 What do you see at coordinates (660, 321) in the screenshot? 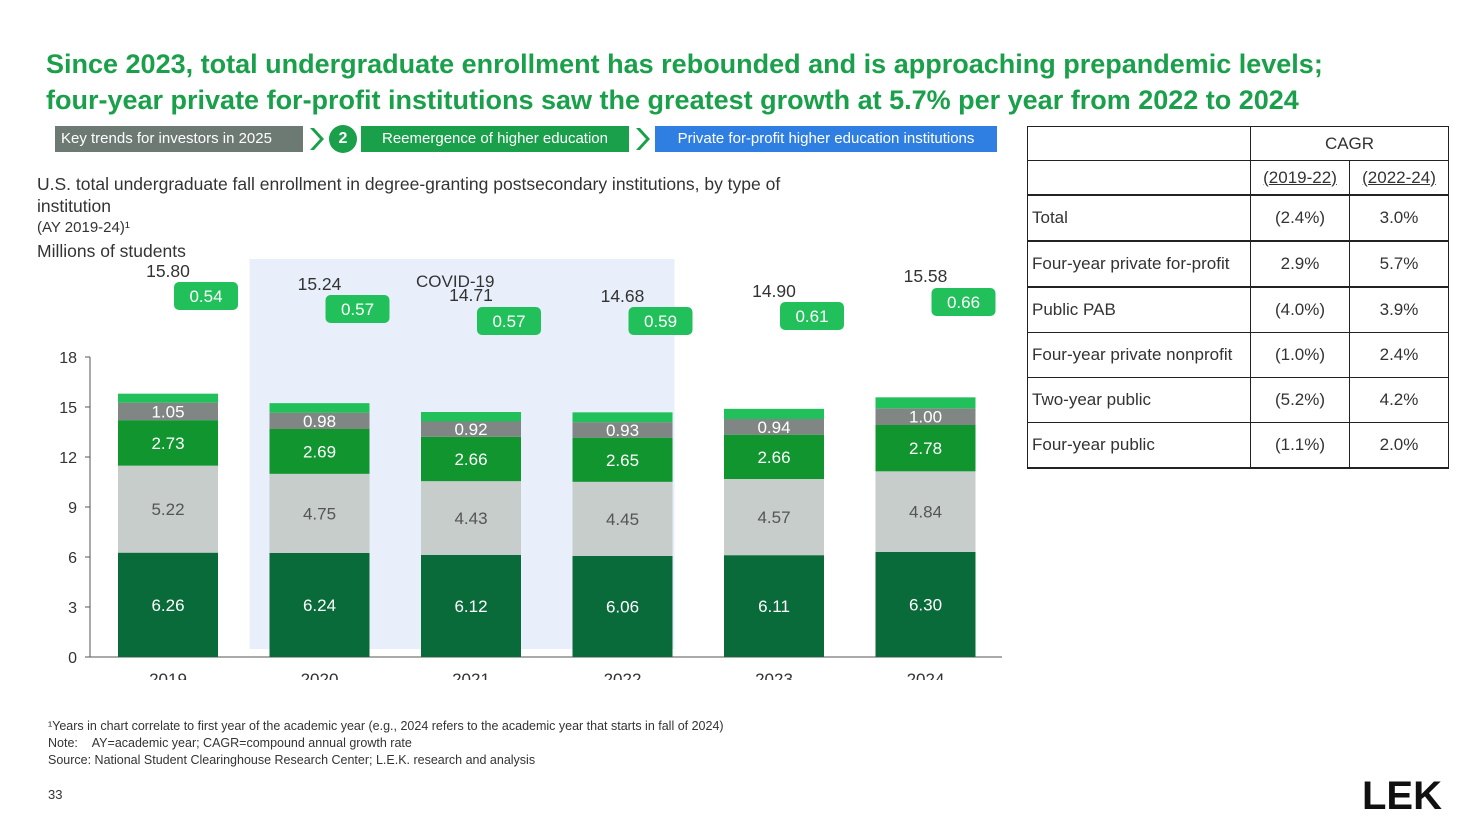
I see `for-profit-badge-label: 0.59` at bounding box center [660, 321].